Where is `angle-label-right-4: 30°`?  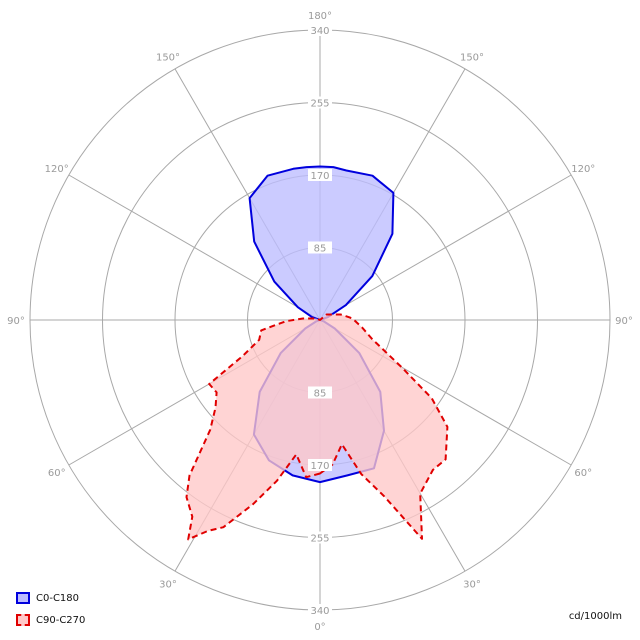 angle-label-right-4: 30° is located at coordinates (472, 584).